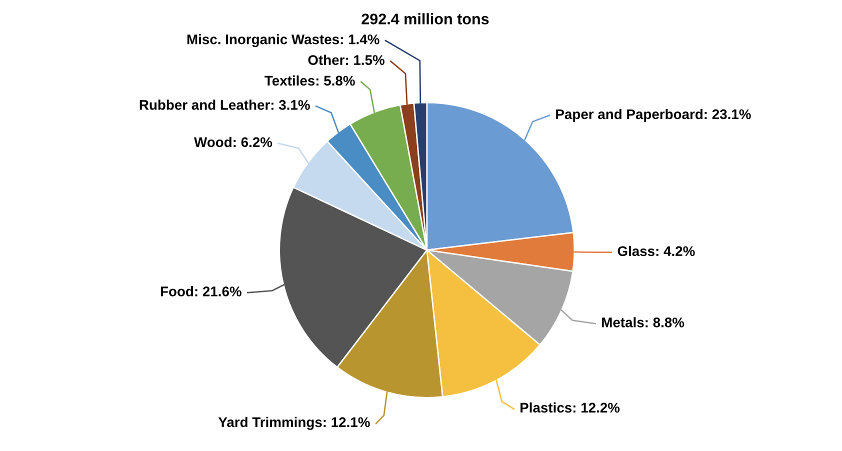 This screenshot has height=451, width=842. Describe the element at coordinates (309, 80) in the screenshot. I see `slice-label: Textiles: 5.8%` at that location.